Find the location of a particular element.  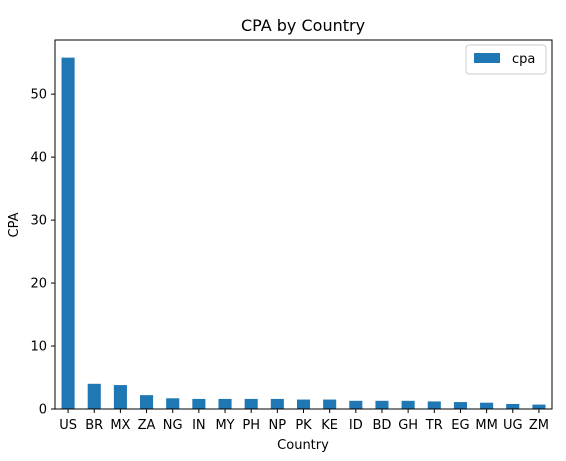

x-tick-label: MM is located at coordinates (486, 425).